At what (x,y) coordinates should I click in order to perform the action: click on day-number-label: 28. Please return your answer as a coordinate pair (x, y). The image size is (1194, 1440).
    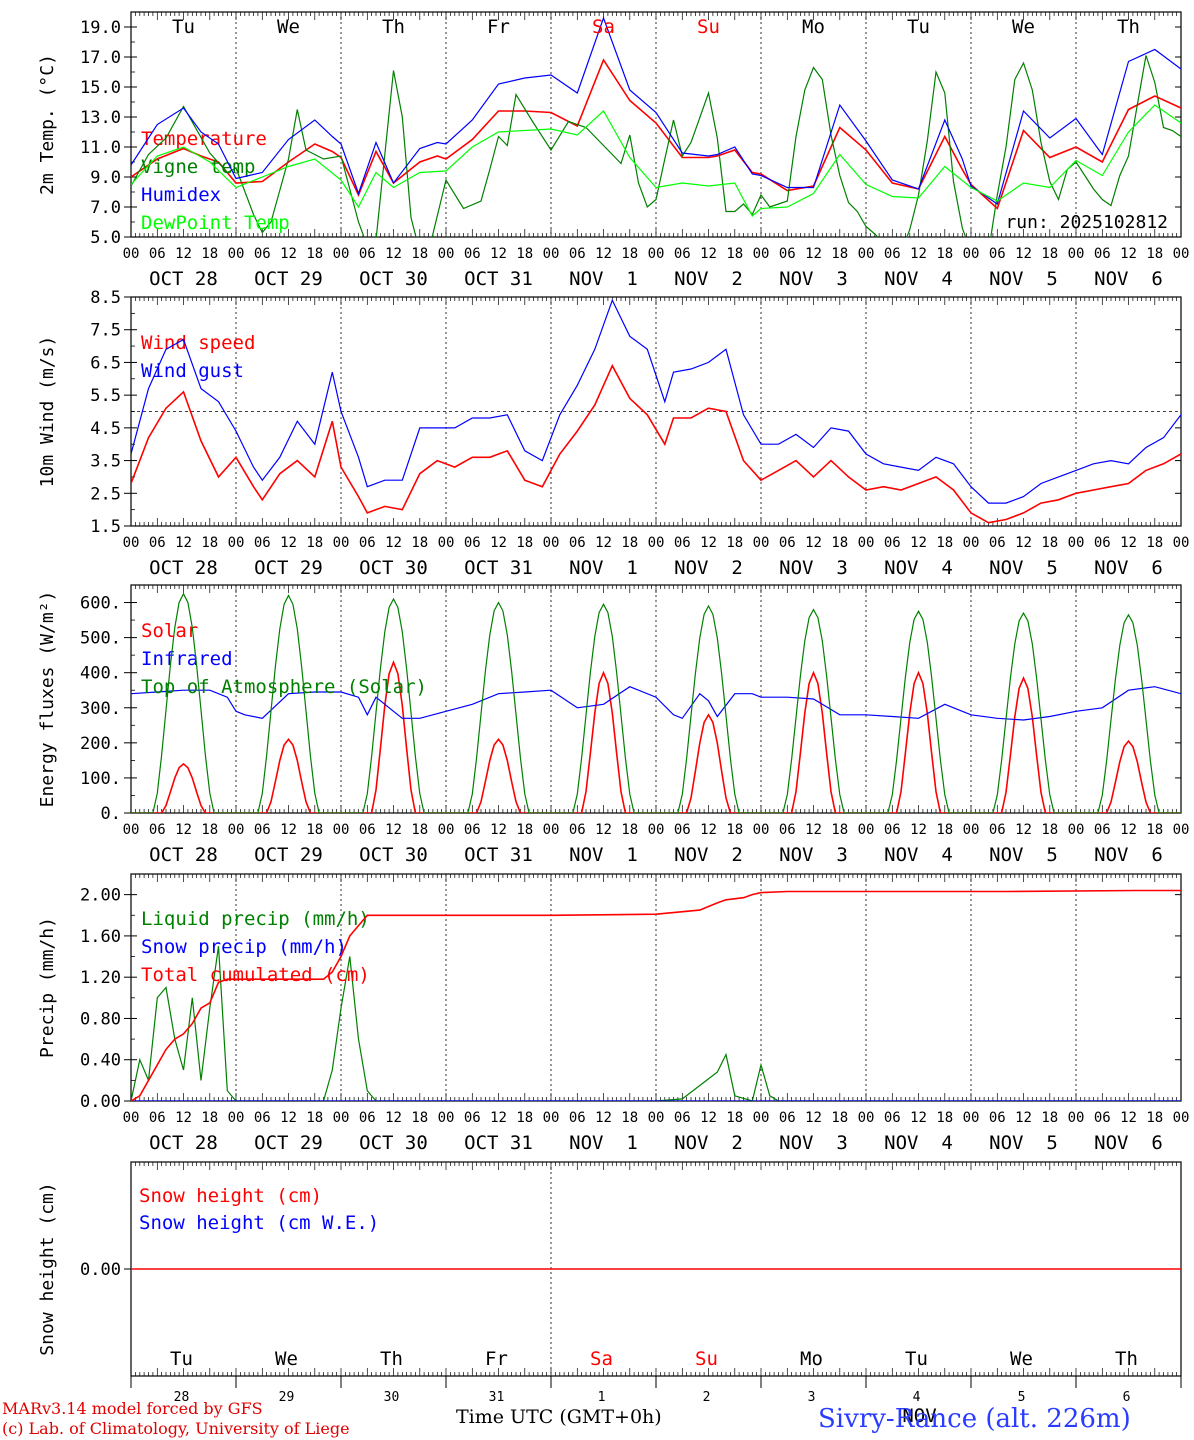
    Looking at the image, I should click on (182, 1397).